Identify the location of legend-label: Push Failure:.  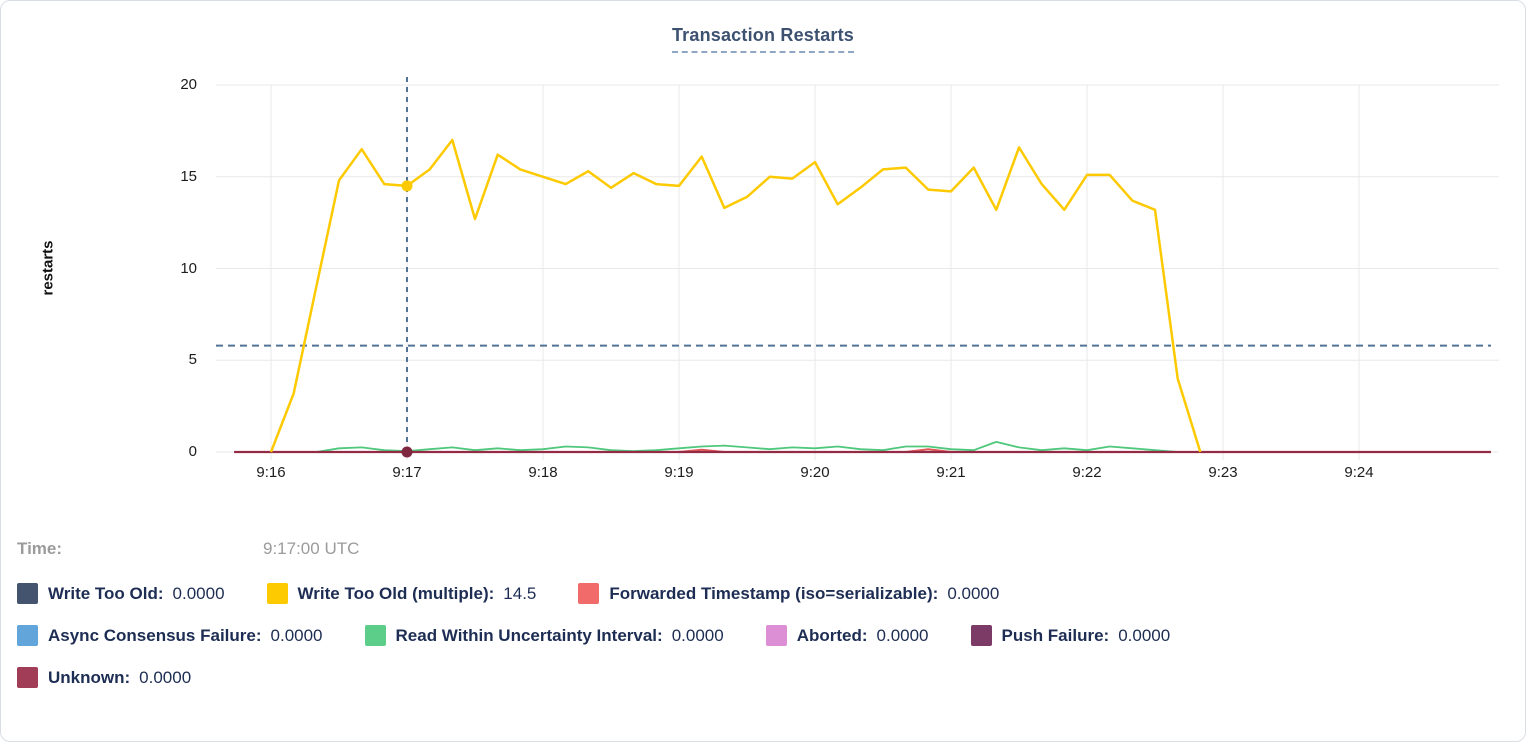
(1055, 635).